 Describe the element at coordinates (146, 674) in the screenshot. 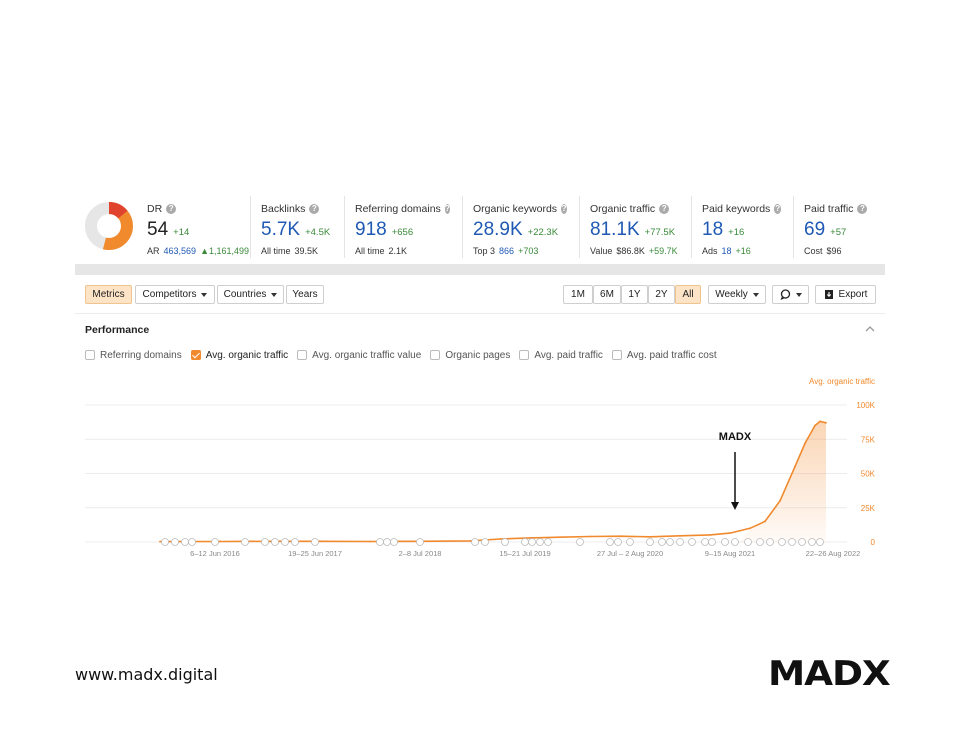

I see `website-url: www.madx.digital` at that location.